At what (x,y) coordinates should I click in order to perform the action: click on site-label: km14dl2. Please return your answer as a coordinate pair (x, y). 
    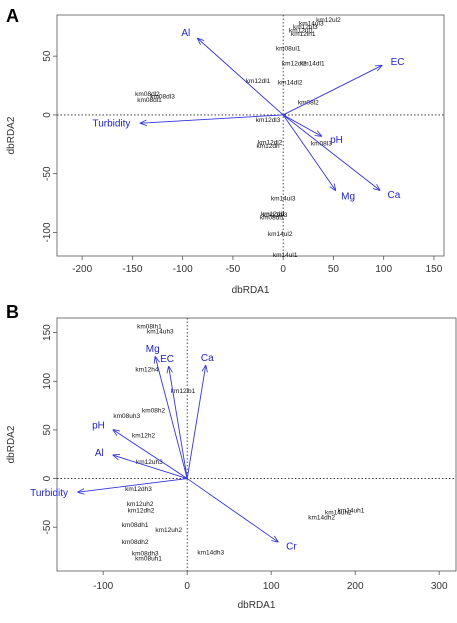
    Looking at the image, I should click on (290, 82).